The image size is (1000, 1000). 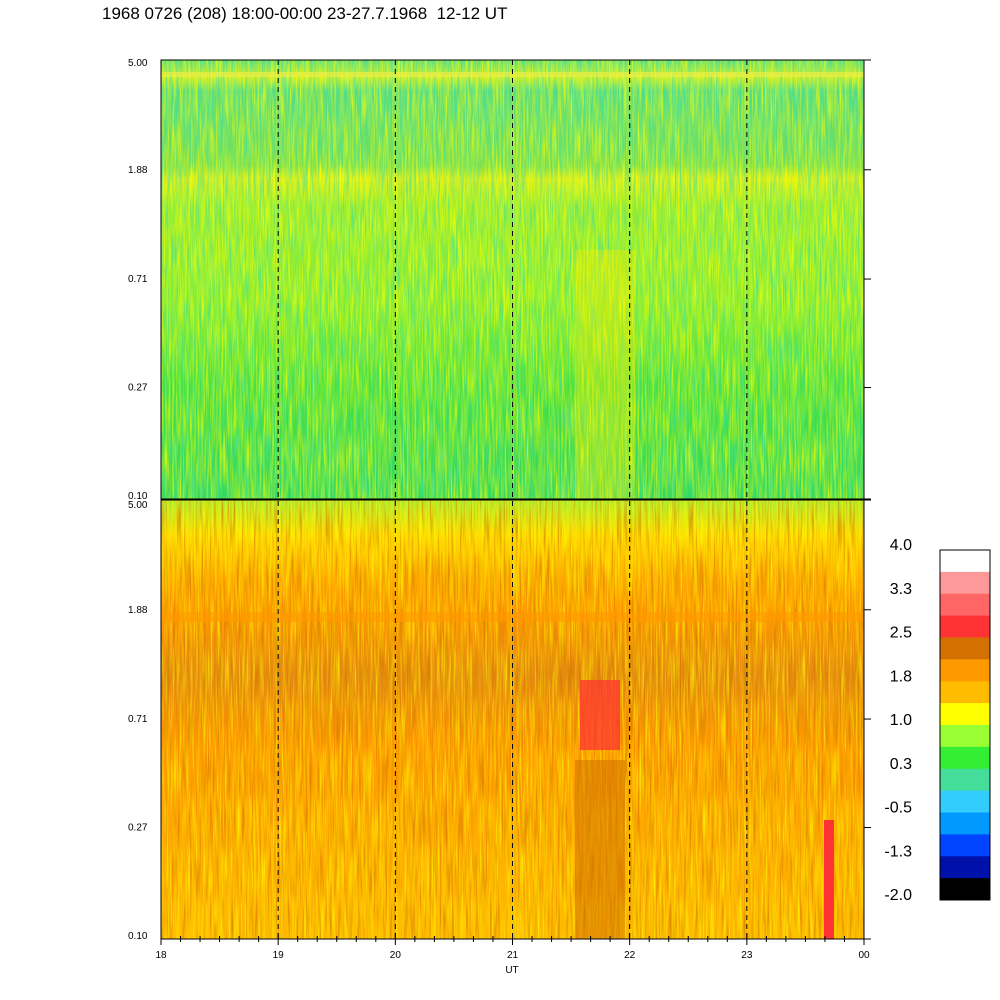 I want to click on y-axis-labels: 5.001.880.710.270.105.001.880.710.270.10, so click(x=138, y=500).